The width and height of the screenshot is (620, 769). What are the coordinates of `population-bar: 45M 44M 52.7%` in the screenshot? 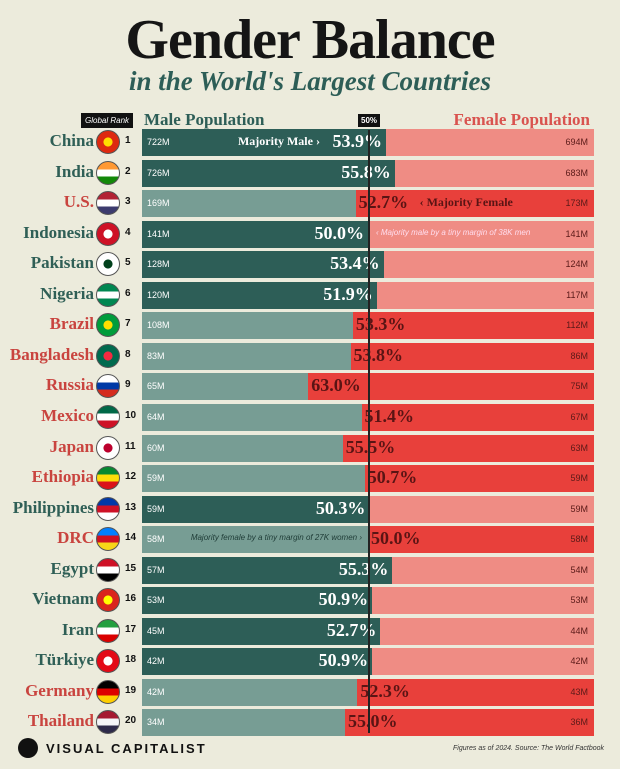 It's located at (368, 631).